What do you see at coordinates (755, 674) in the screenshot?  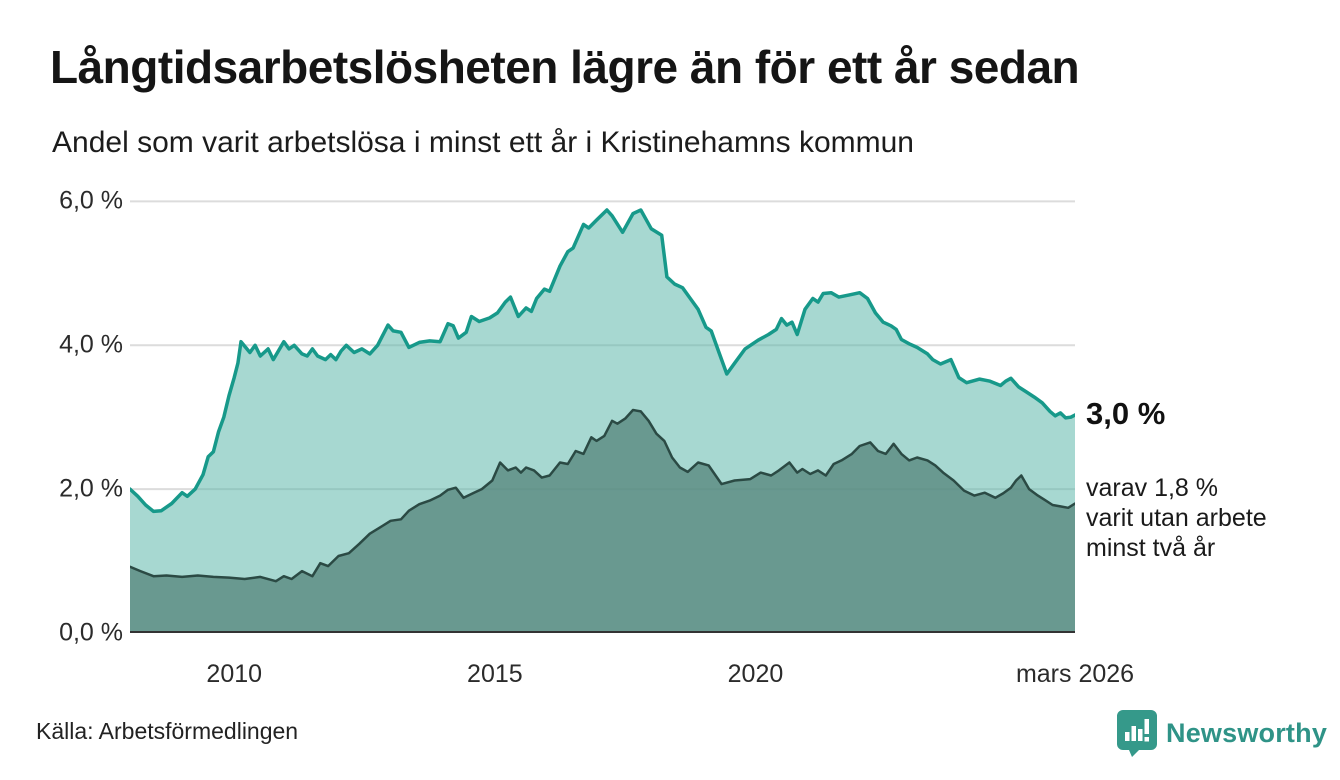 I see `x-tick-label: 2020` at bounding box center [755, 674].